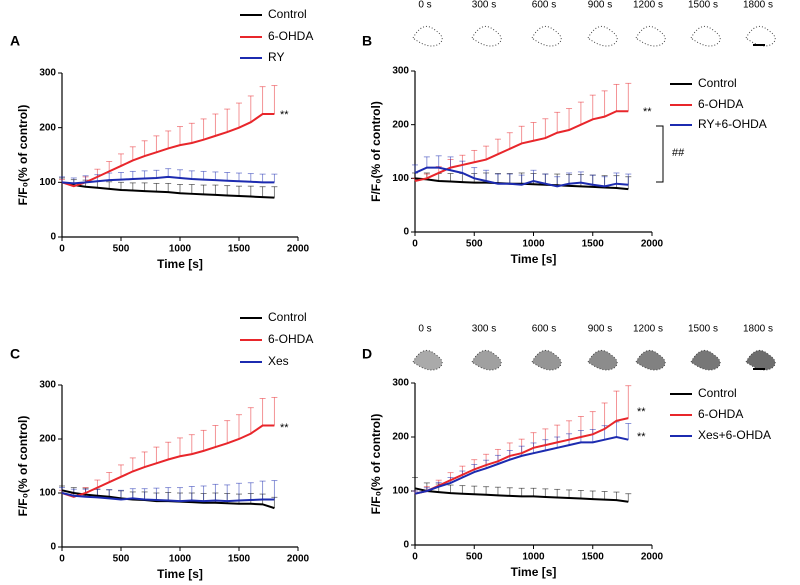 The image size is (800, 585). What do you see at coordinates (278, 361) in the screenshot?
I see `legend-label: Xes` at bounding box center [278, 361].